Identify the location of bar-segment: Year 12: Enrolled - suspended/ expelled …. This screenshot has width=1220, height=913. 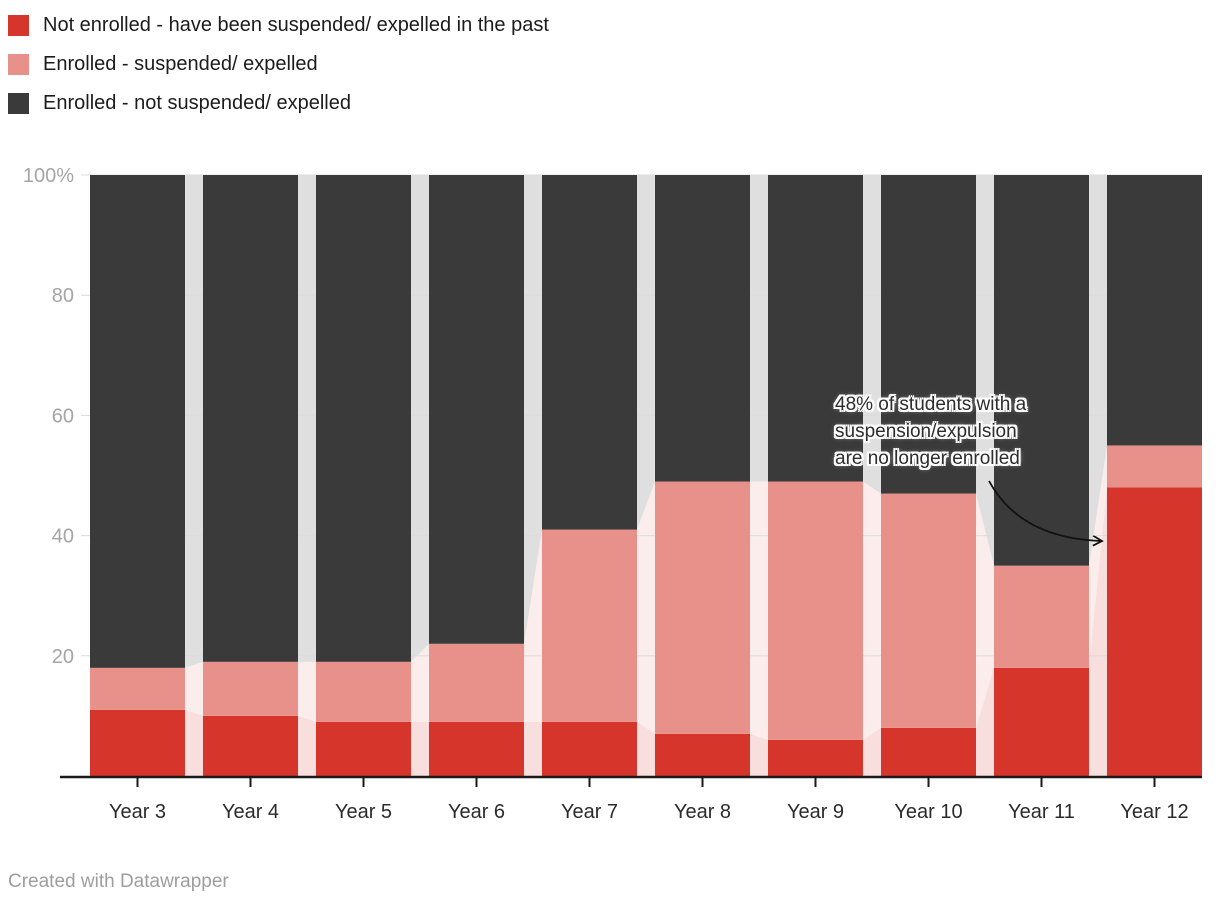
(1154, 466).